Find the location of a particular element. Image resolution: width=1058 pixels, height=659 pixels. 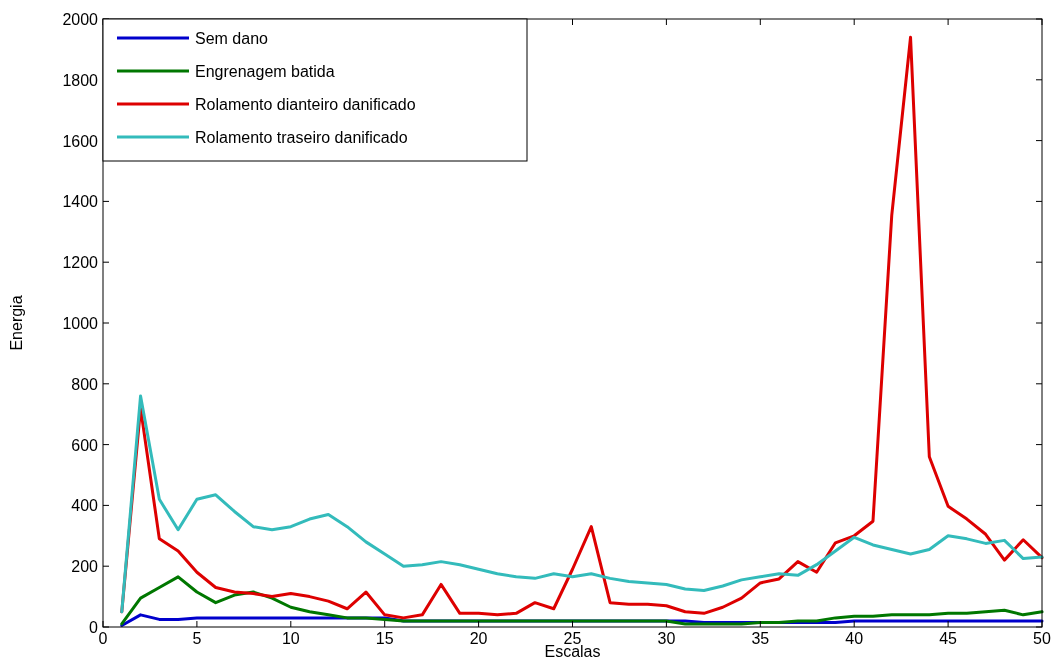

y-tick-label: 1400 is located at coordinates (80, 202).